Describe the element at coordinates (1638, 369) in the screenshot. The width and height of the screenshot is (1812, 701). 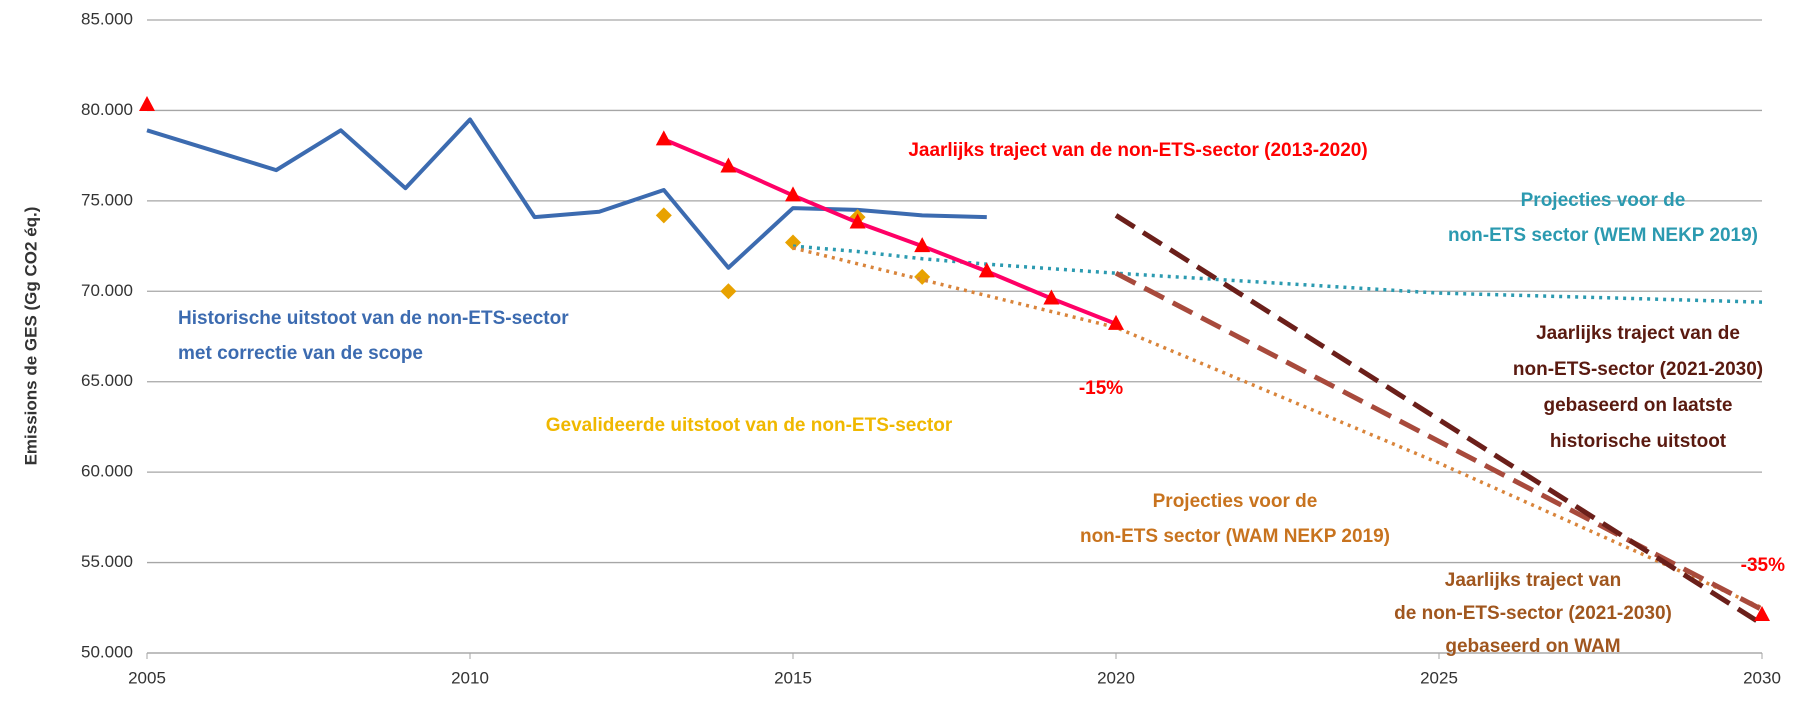
I see `annotation: non-ETS-sector (2021-2030)` at that location.